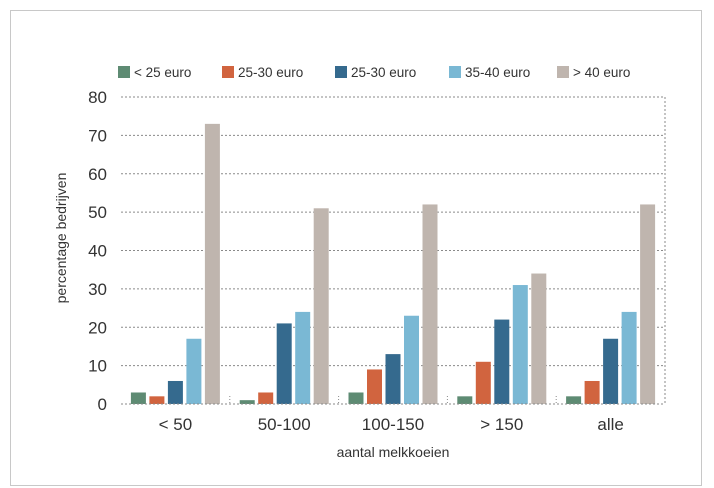 The width and height of the screenshot is (714, 488). I want to click on x-tick-label: < 50, so click(176, 424).